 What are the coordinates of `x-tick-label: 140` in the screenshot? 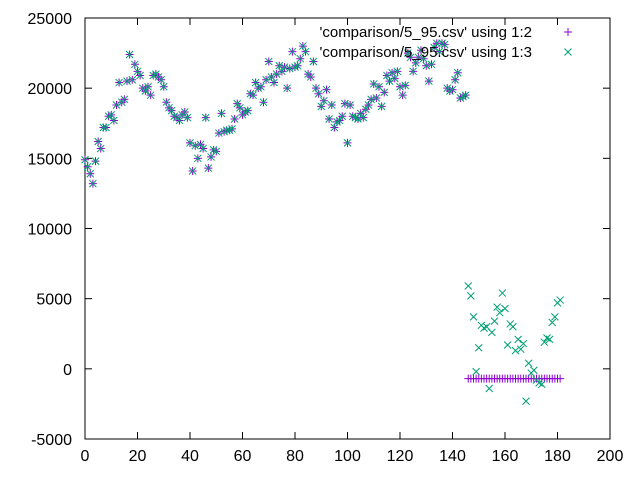 It's located at (452, 456).